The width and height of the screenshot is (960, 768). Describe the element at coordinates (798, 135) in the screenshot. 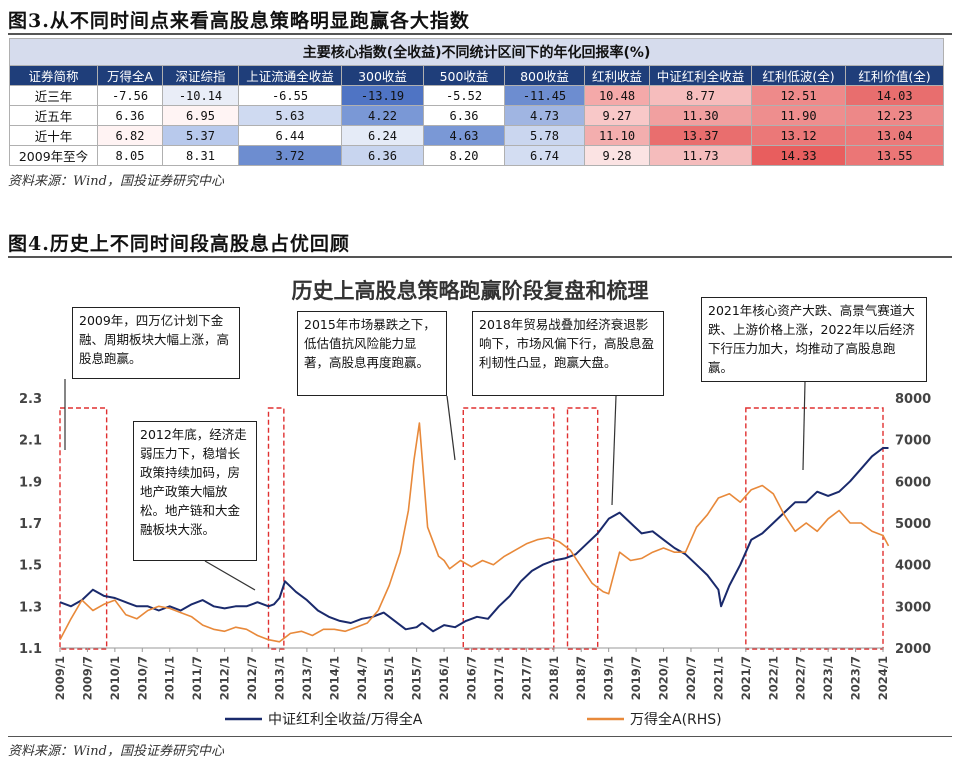

I see `table-cell: 13.12` at that location.